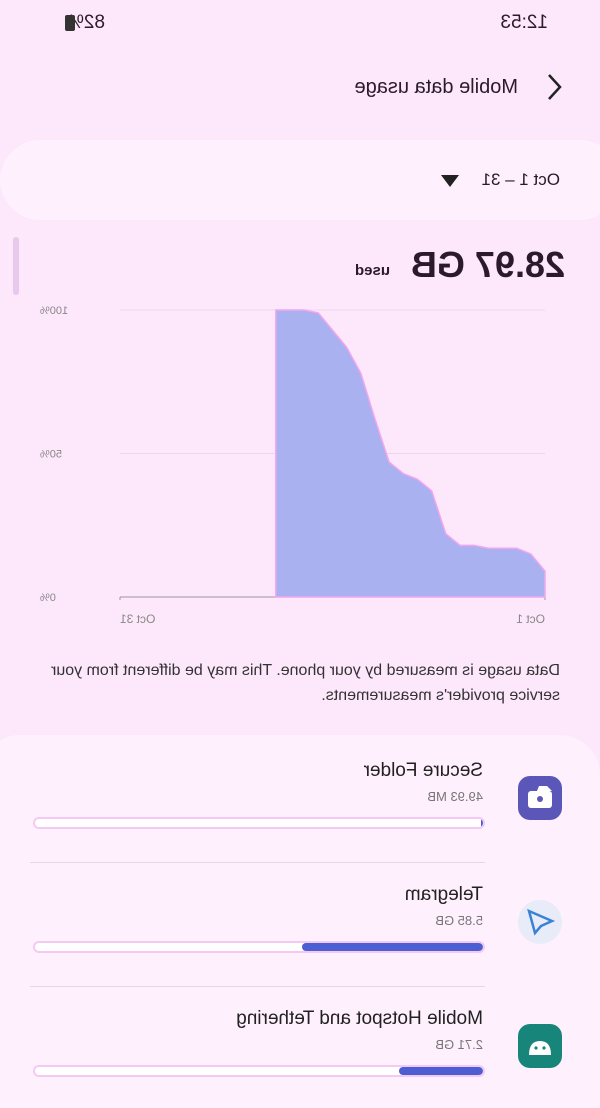 The image size is (600, 1108). I want to click on app-name: Telegram, so click(443, 894).